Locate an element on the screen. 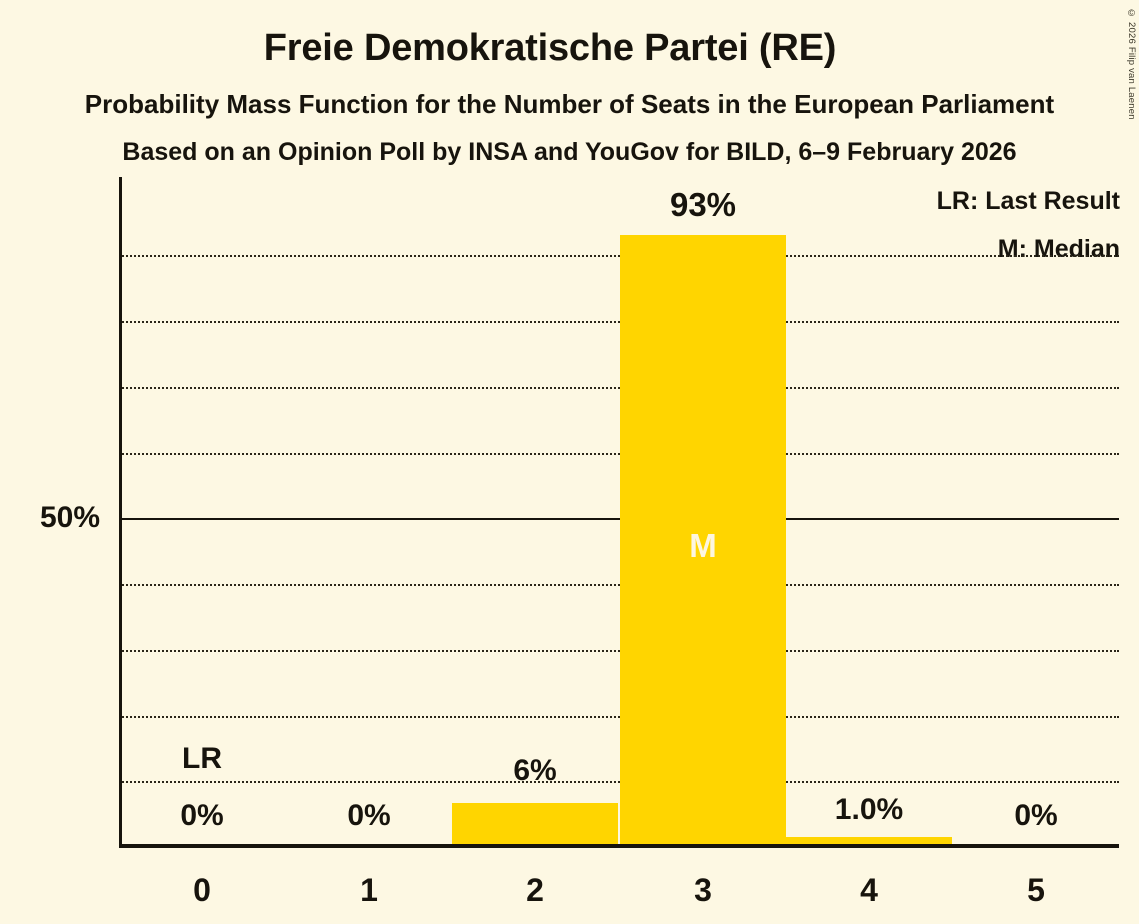 The width and height of the screenshot is (1139, 924). value-label-seats-1: 0% is located at coordinates (369, 815).